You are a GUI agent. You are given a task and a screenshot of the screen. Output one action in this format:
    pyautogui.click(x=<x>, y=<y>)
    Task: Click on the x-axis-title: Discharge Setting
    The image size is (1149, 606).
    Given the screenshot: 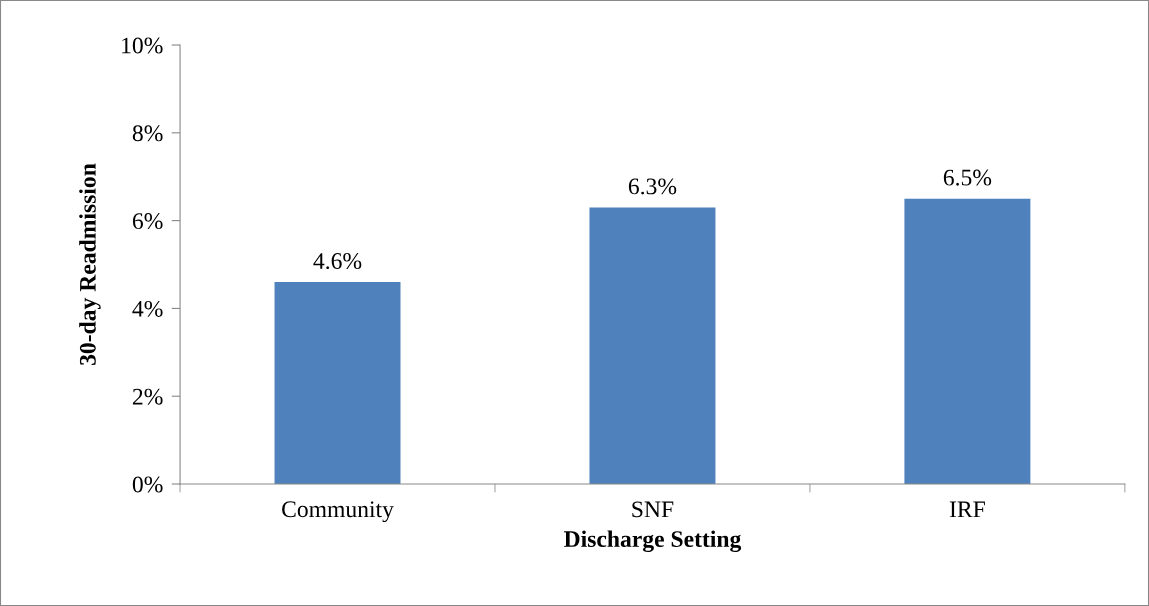 What is the action you would take?
    pyautogui.click(x=653, y=541)
    